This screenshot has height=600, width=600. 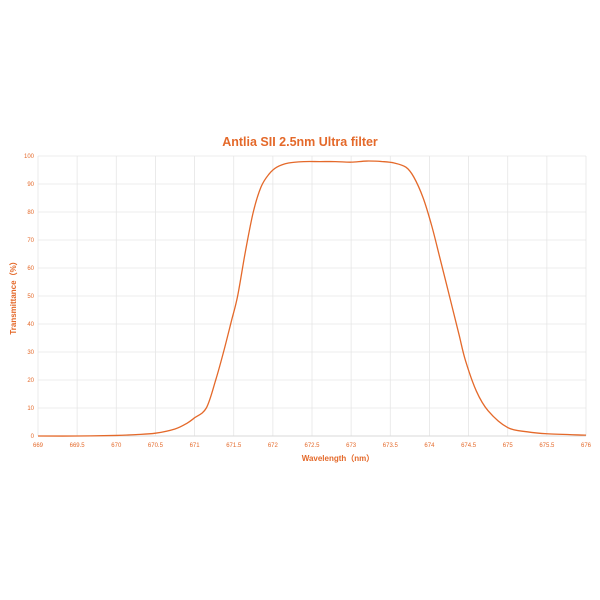 What do you see at coordinates (30, 185) in the screenshot?
I see `y-tick-label: 90` at bounding box center [30, 185].